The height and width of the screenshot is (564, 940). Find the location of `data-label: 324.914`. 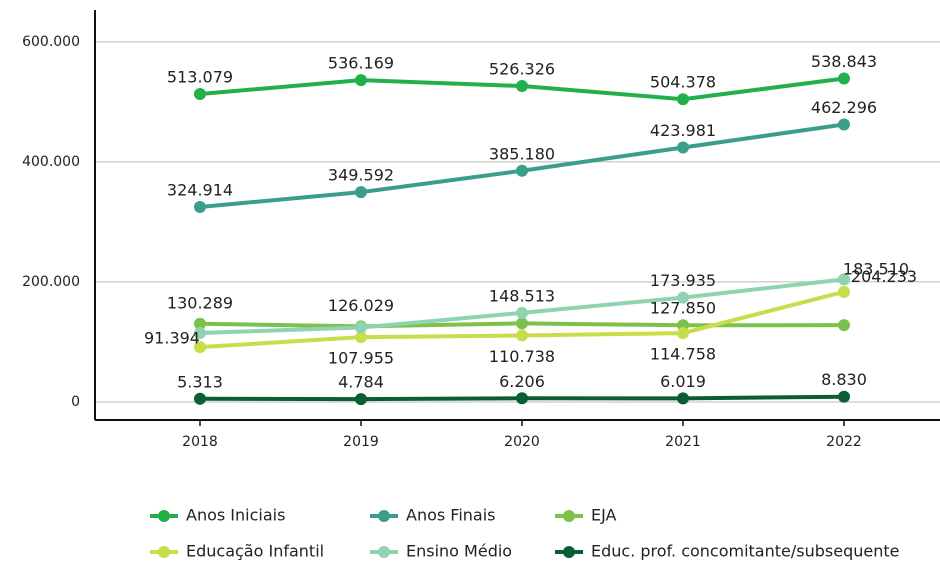

data-label: 324.914 is located at coordinates (200, 189).